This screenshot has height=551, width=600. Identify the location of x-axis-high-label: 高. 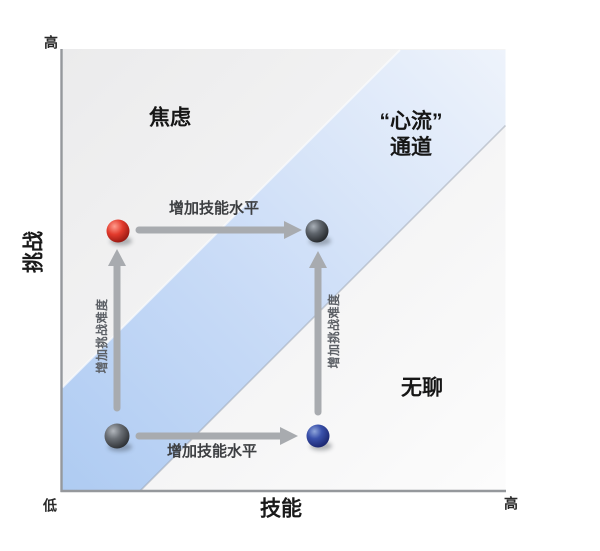
(511, 503).